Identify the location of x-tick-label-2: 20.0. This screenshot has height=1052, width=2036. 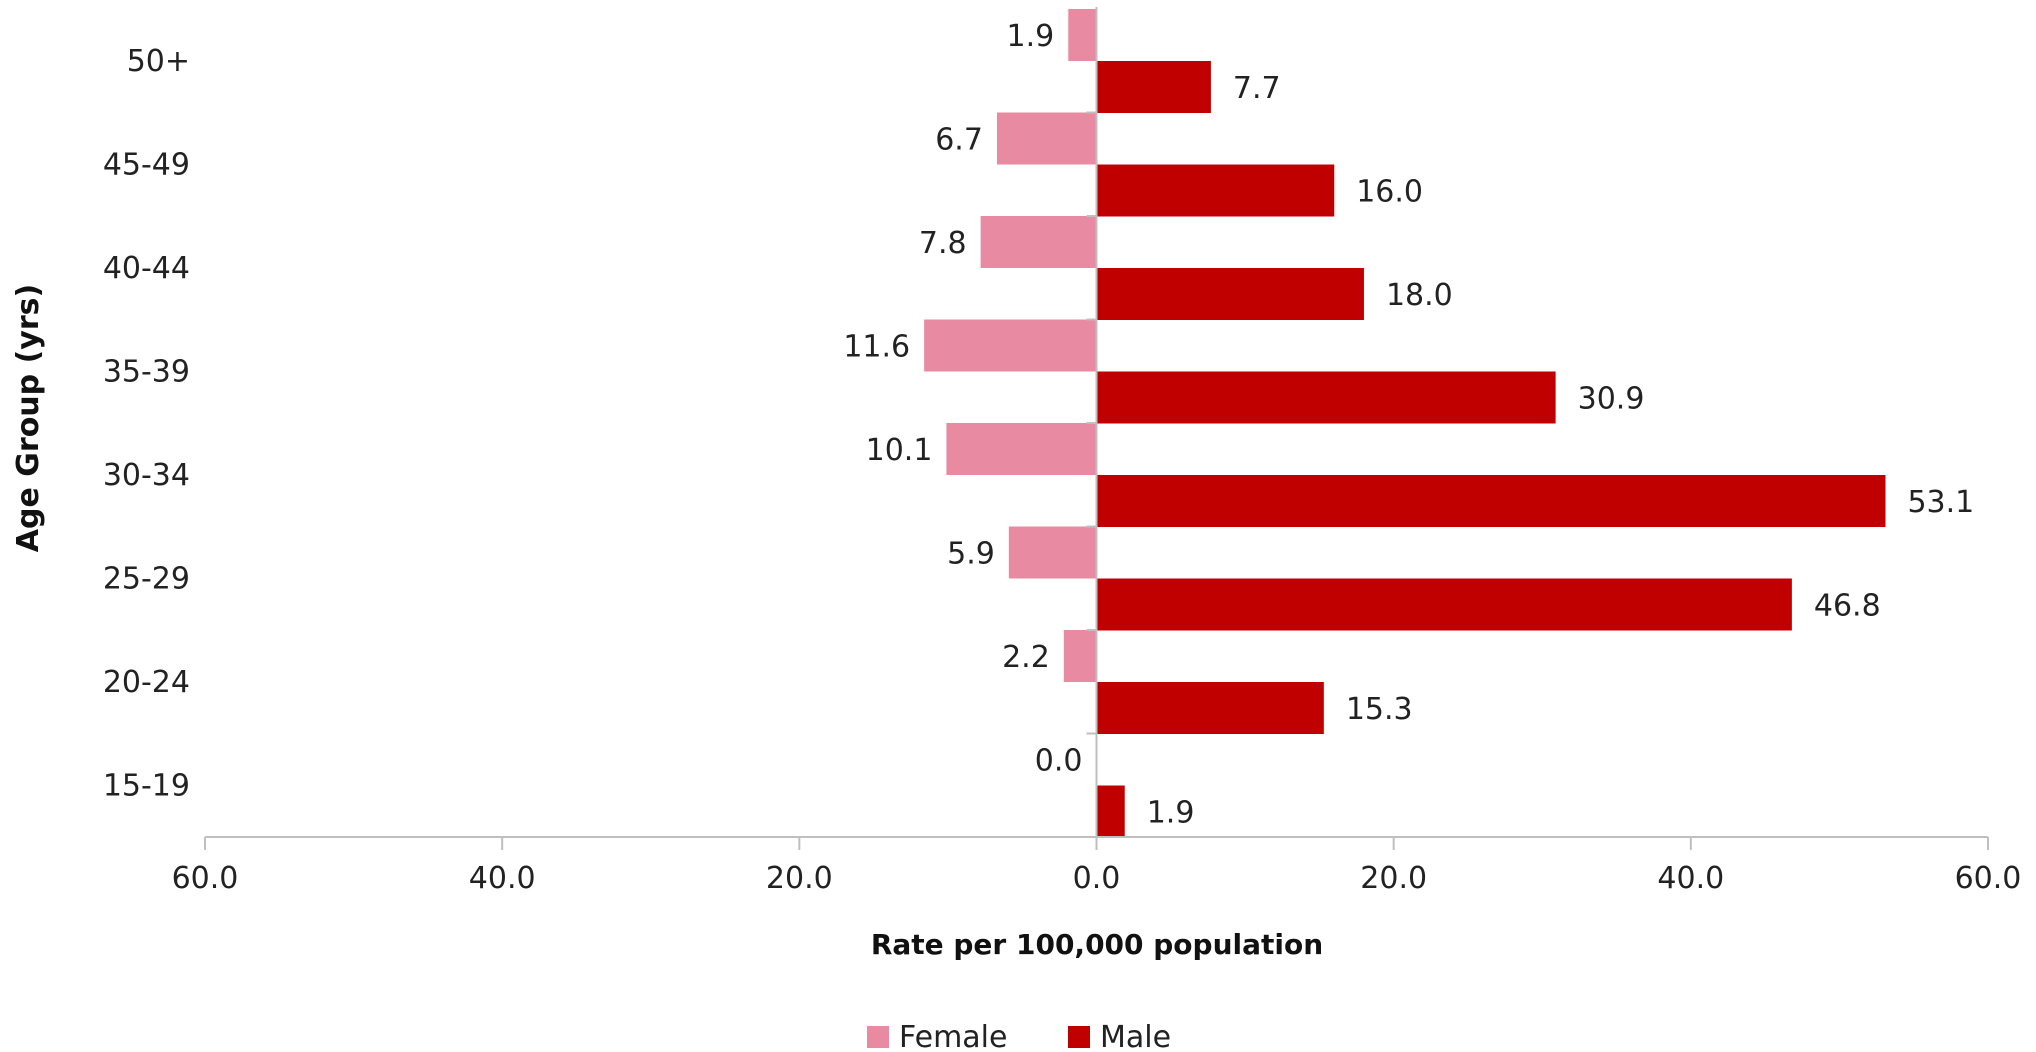
(799, 878).